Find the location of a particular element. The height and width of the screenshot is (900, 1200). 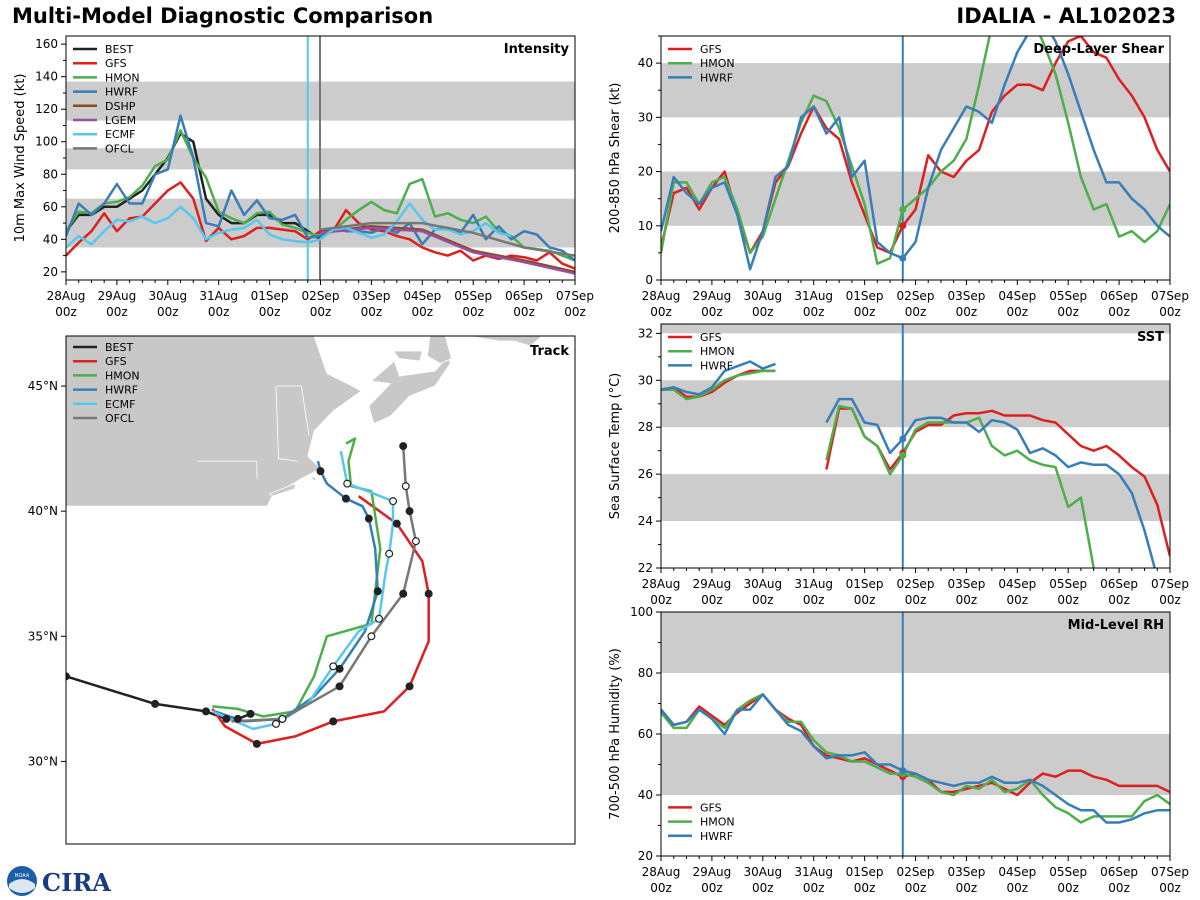

rh-series-hwrf is located at coordinates (915, 758).